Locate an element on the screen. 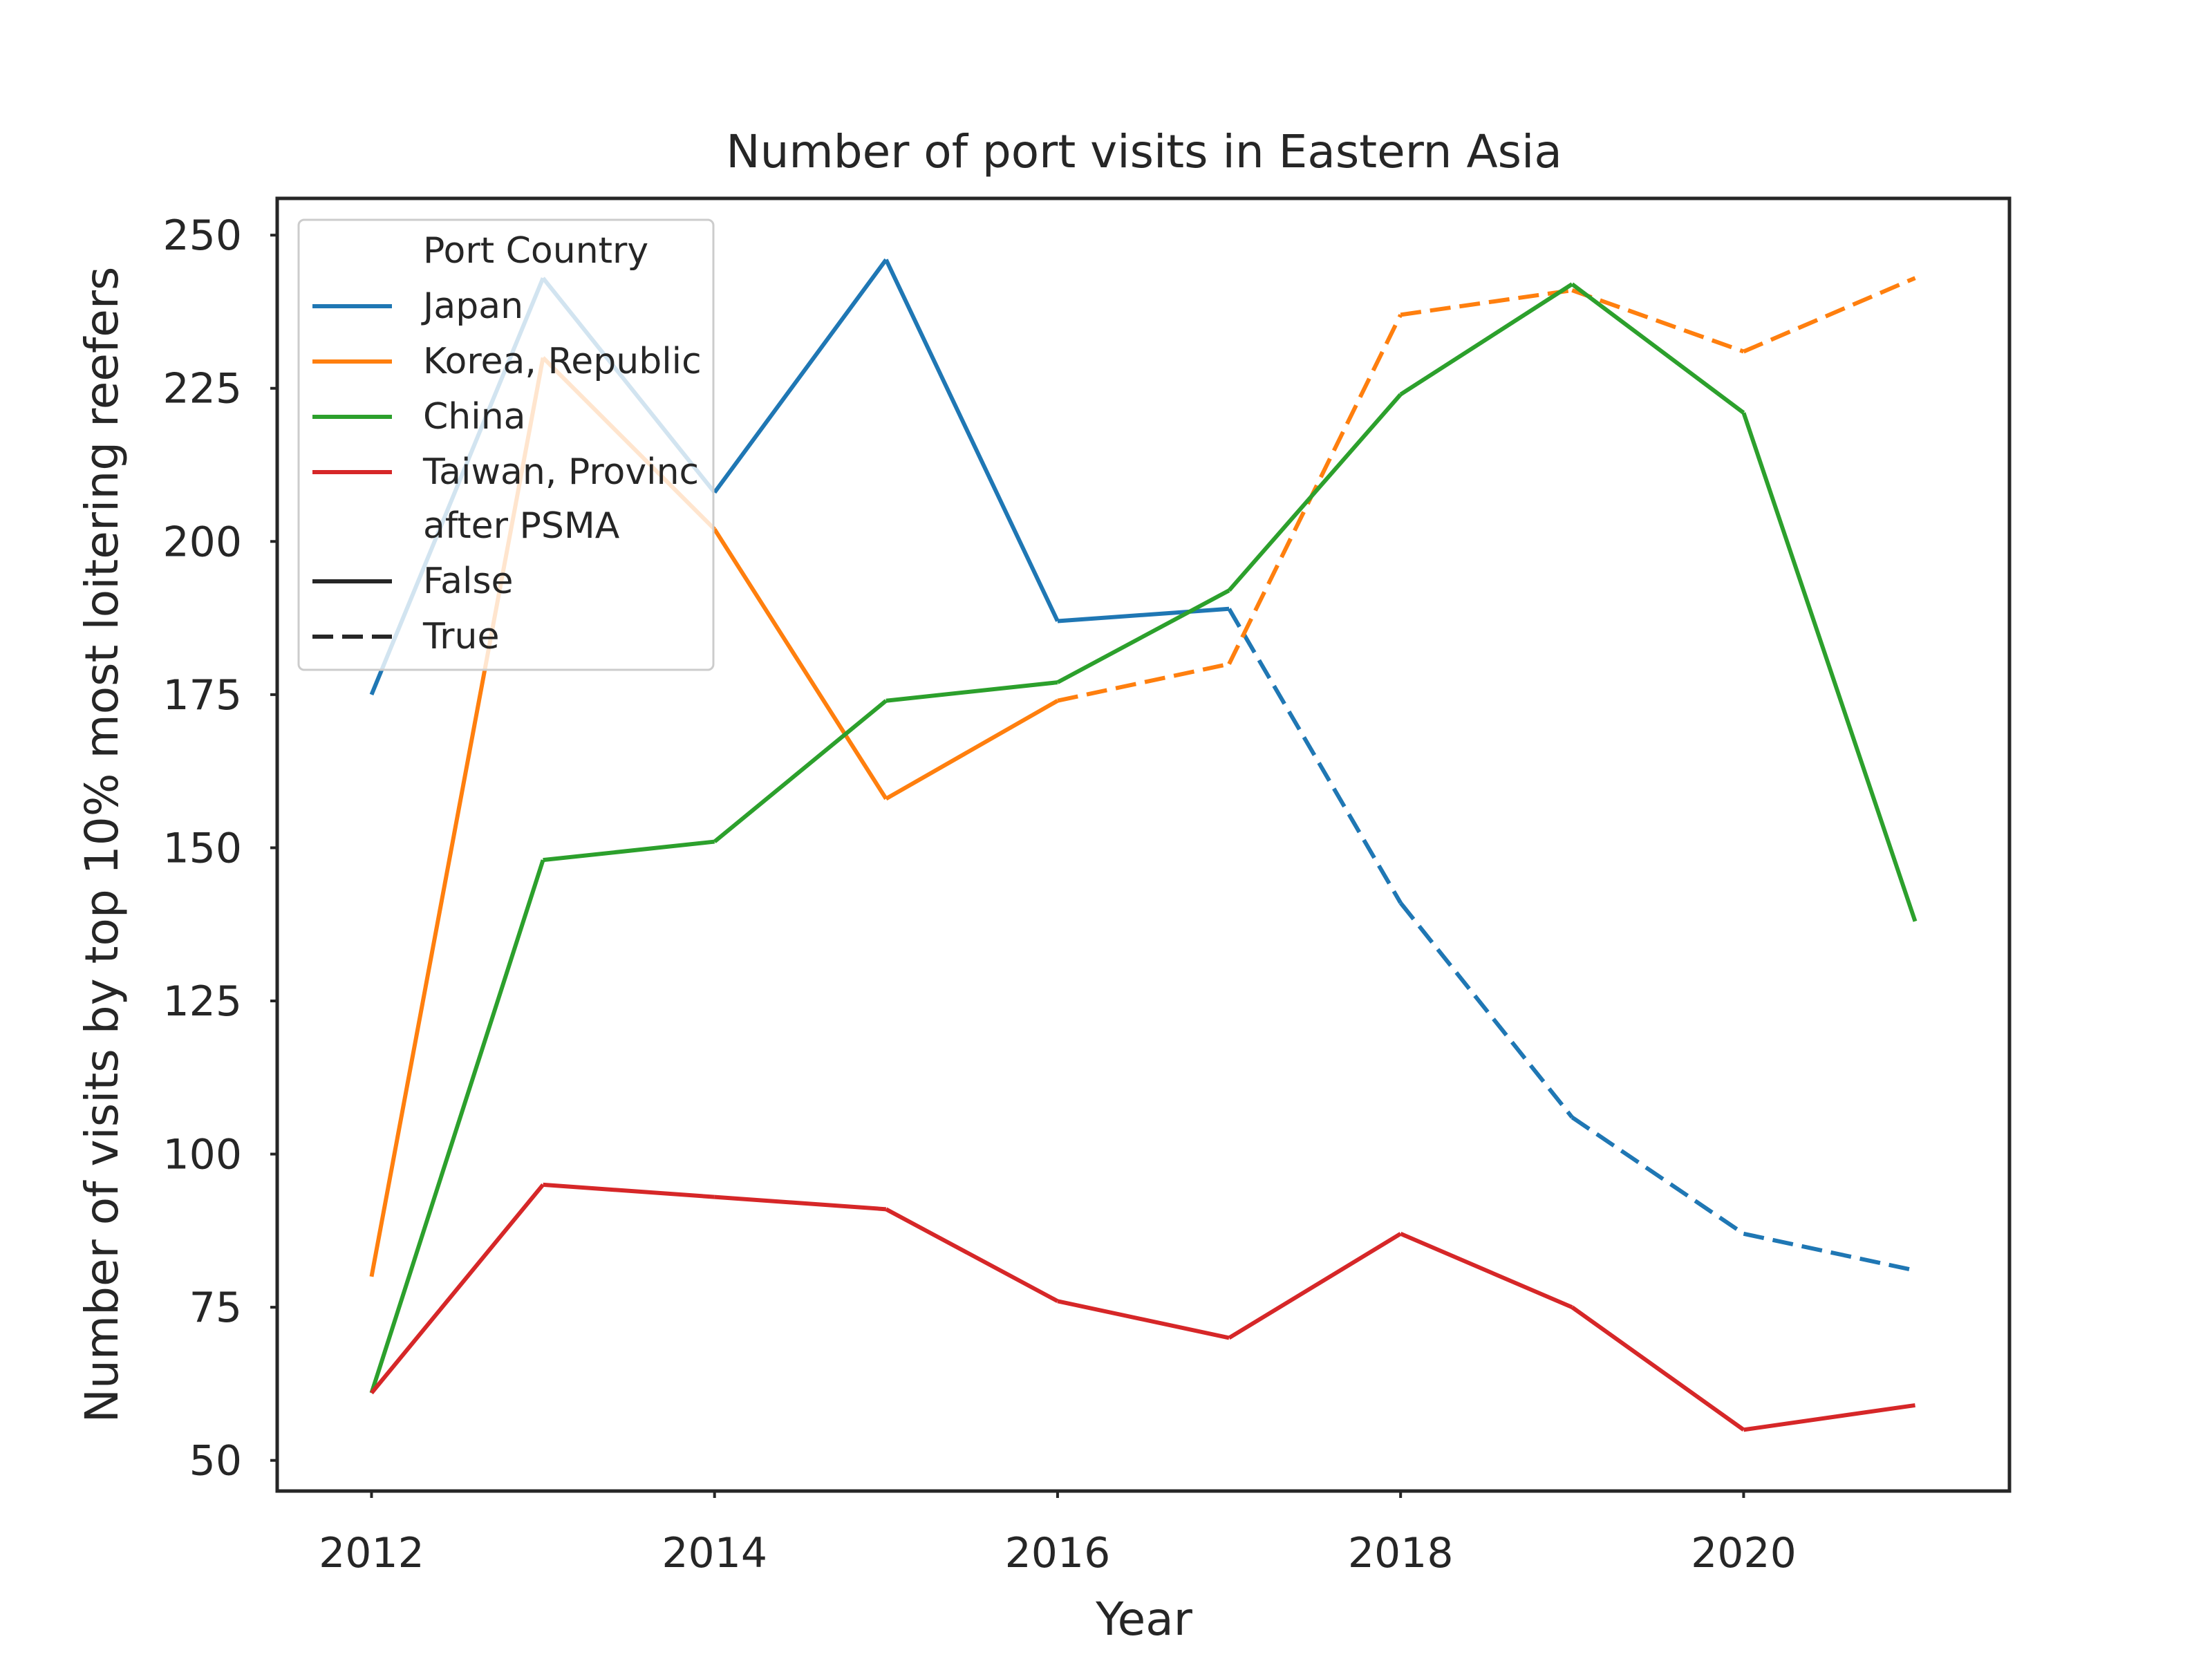  series-segment-taiwan-provinc-2015-2016 is located at coordinates (972, 1255).